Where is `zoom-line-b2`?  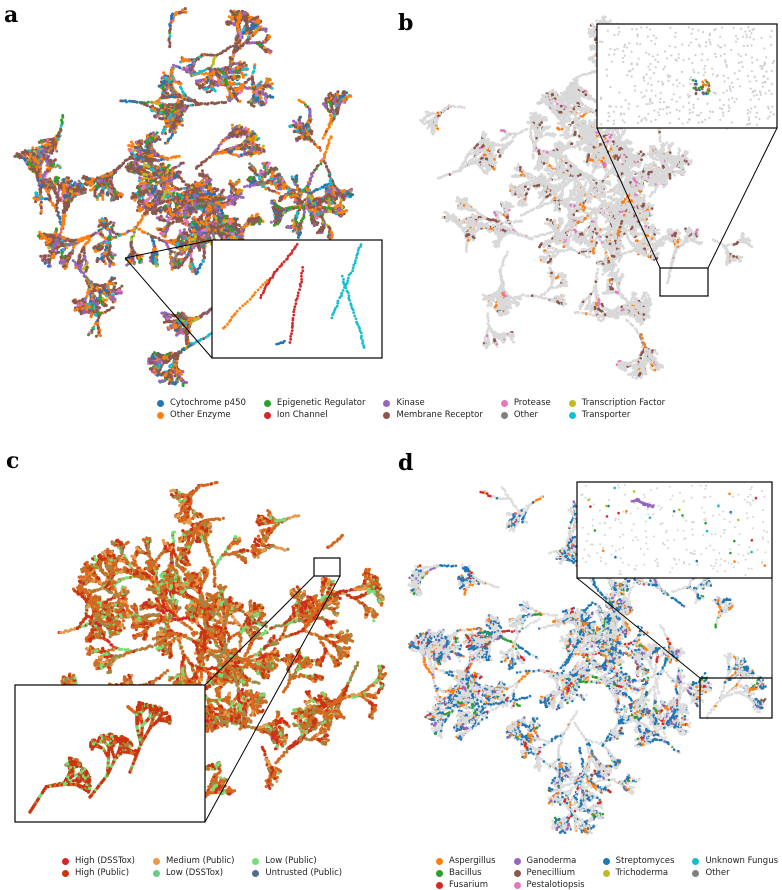 zoom-line-b2 is located at coordinates (742, 198).